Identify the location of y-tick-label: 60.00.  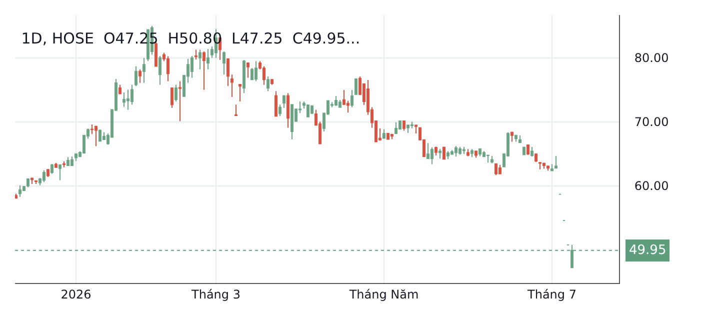
(651, 186).